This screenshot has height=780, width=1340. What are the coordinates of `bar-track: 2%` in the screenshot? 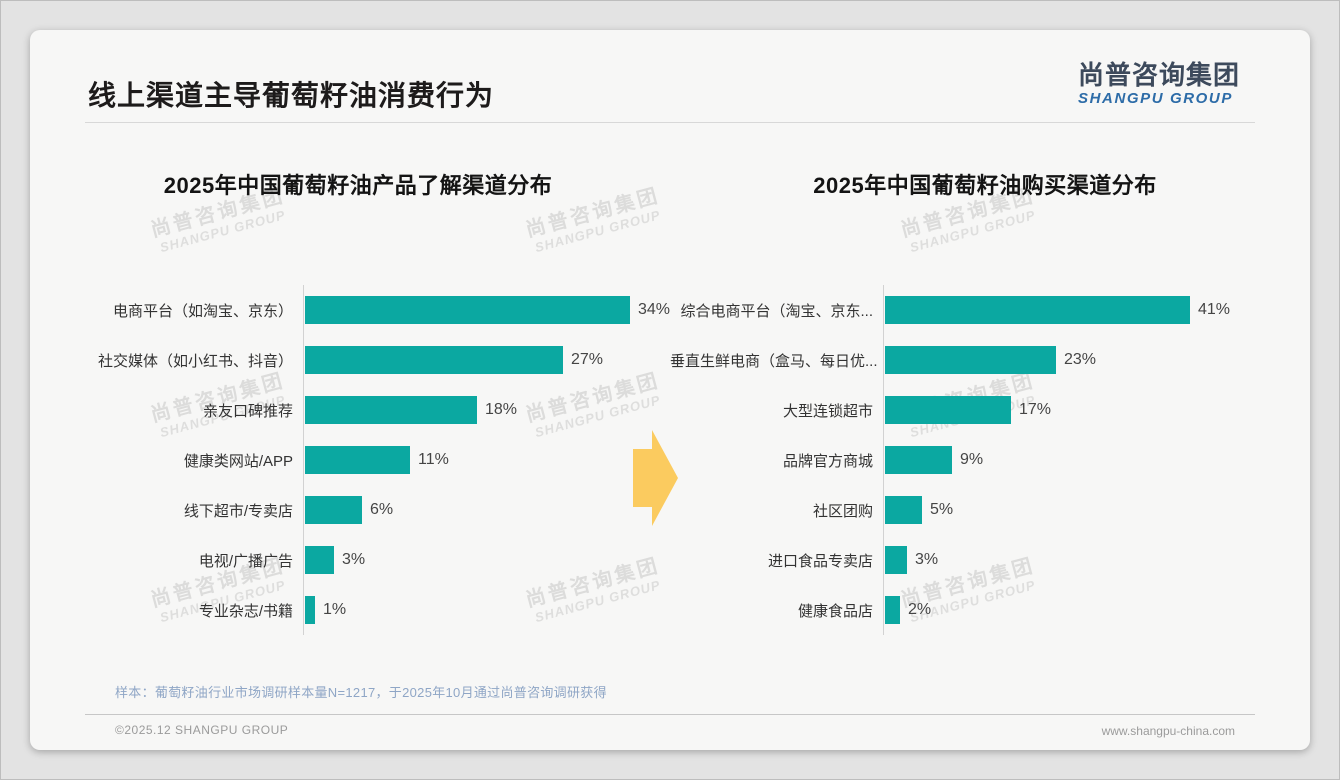 It's located at (1076, 610).